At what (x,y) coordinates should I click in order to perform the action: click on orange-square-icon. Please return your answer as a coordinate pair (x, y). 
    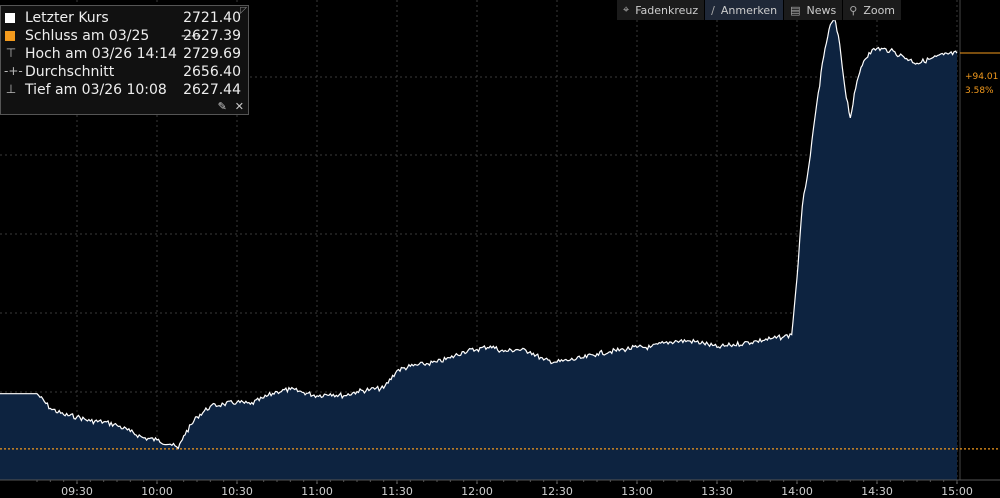
    Looking at the image, I should click on (10, 36).